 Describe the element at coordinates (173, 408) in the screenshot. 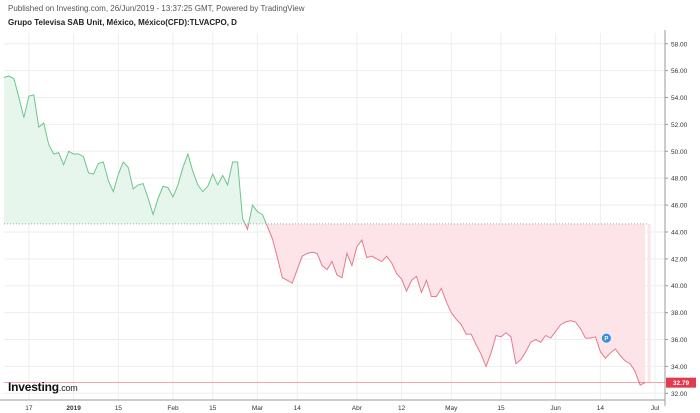

I see `x-tick-label: Feb` at that location.